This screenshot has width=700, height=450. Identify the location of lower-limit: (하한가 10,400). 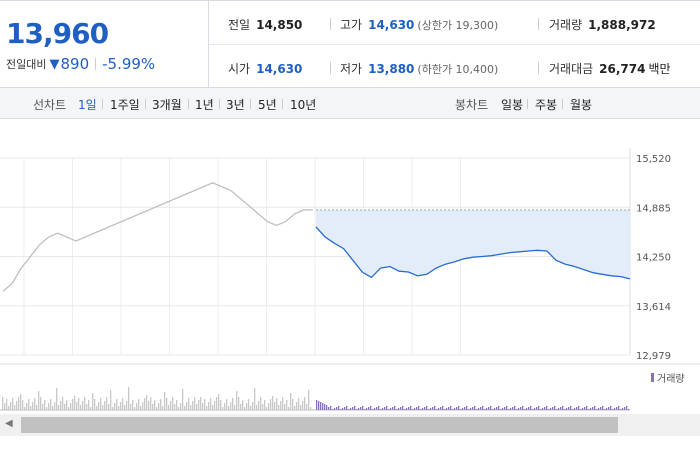
(458, 69).